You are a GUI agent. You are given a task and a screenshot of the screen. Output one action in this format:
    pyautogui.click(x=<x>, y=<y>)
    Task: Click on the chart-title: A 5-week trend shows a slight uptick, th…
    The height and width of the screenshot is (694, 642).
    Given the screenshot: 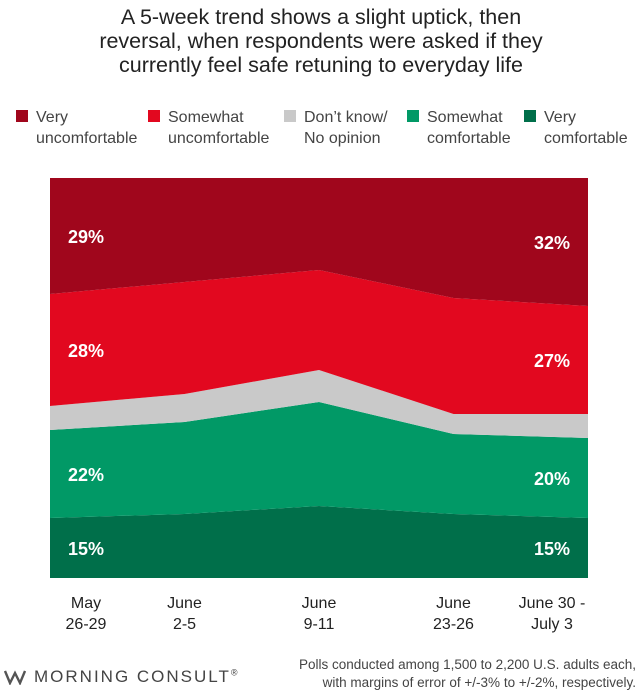 What is the action you would take?
    pyautogui.click(x=321, y=41)
    